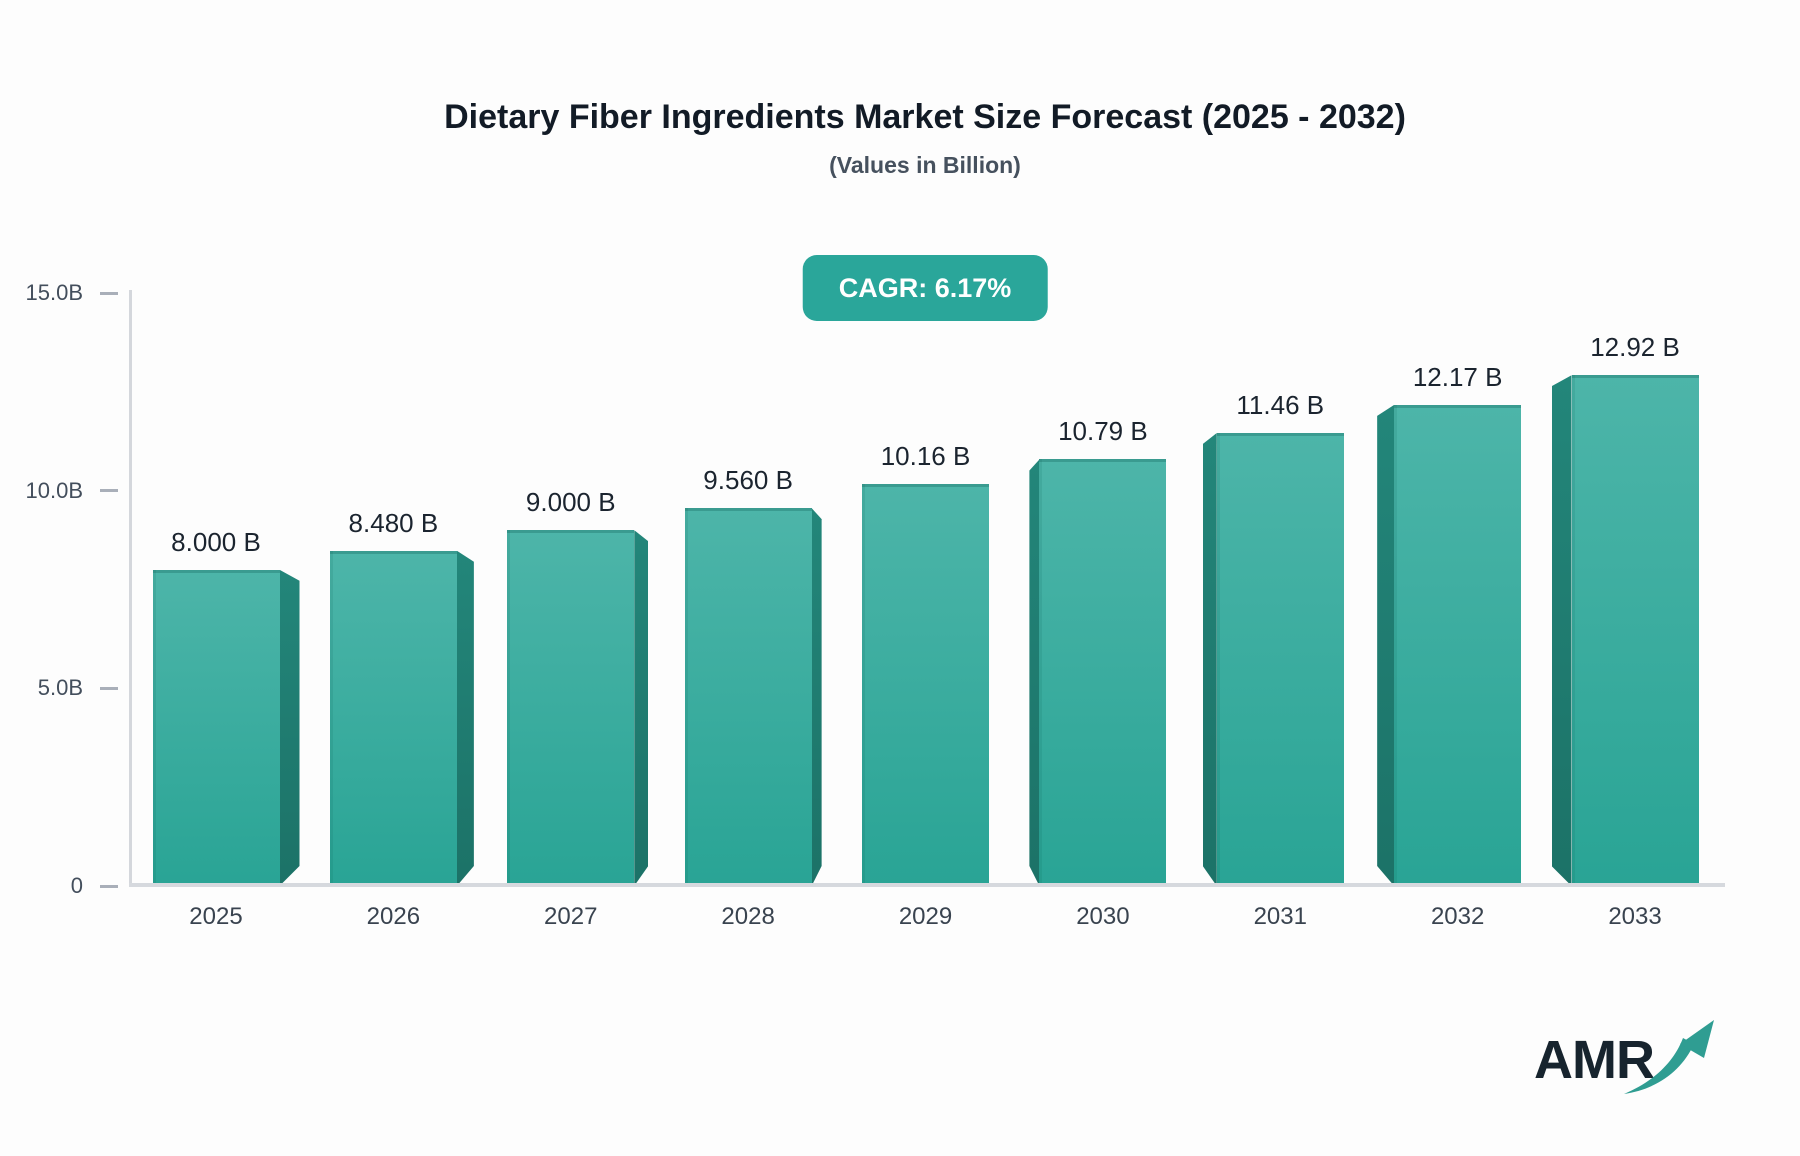  I want to click on amr-logo-text: AMR, so click(1594, 1060).